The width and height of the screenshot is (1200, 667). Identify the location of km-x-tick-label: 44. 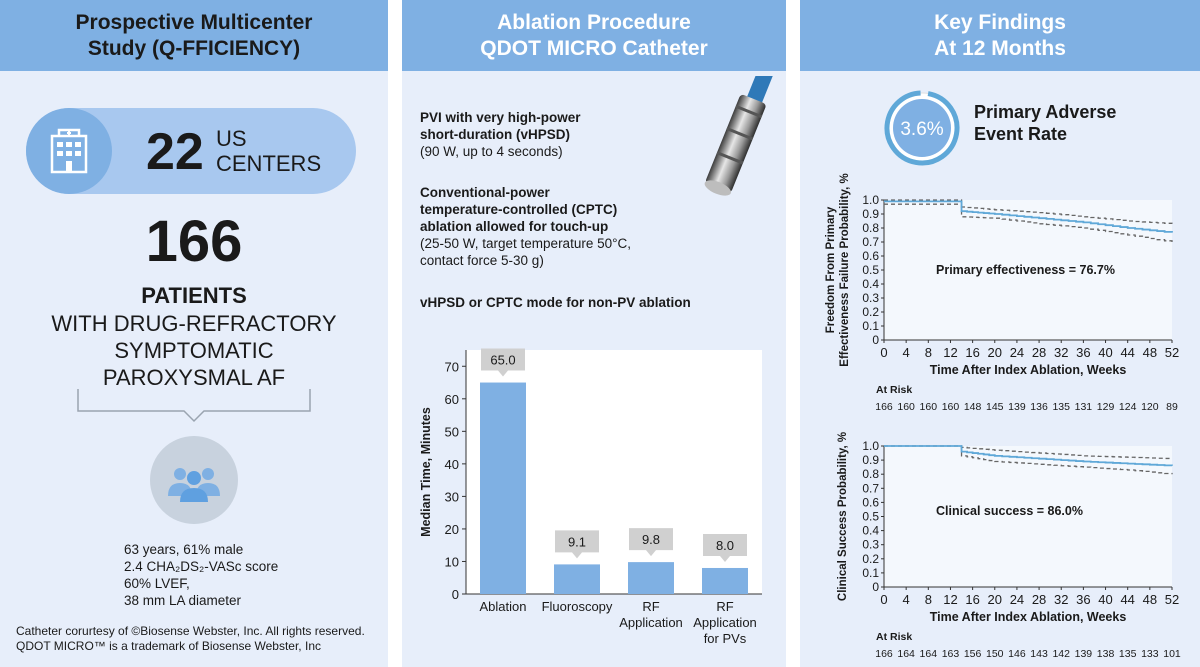
(1127, 599).